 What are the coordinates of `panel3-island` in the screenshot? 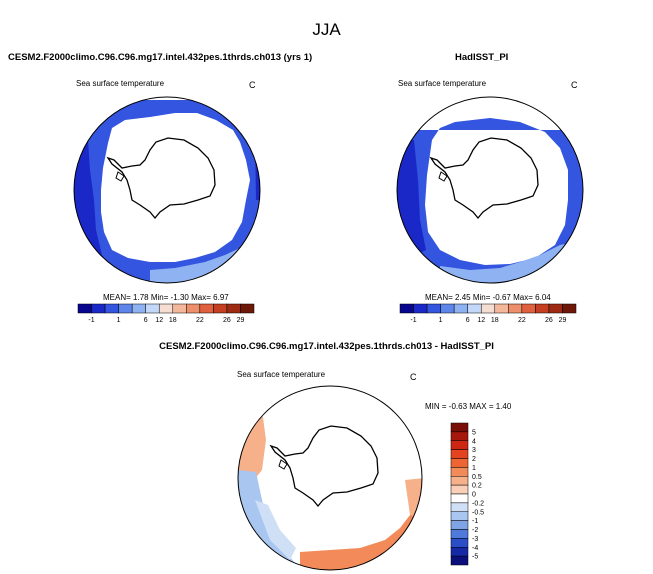 It's located at (283, 464).